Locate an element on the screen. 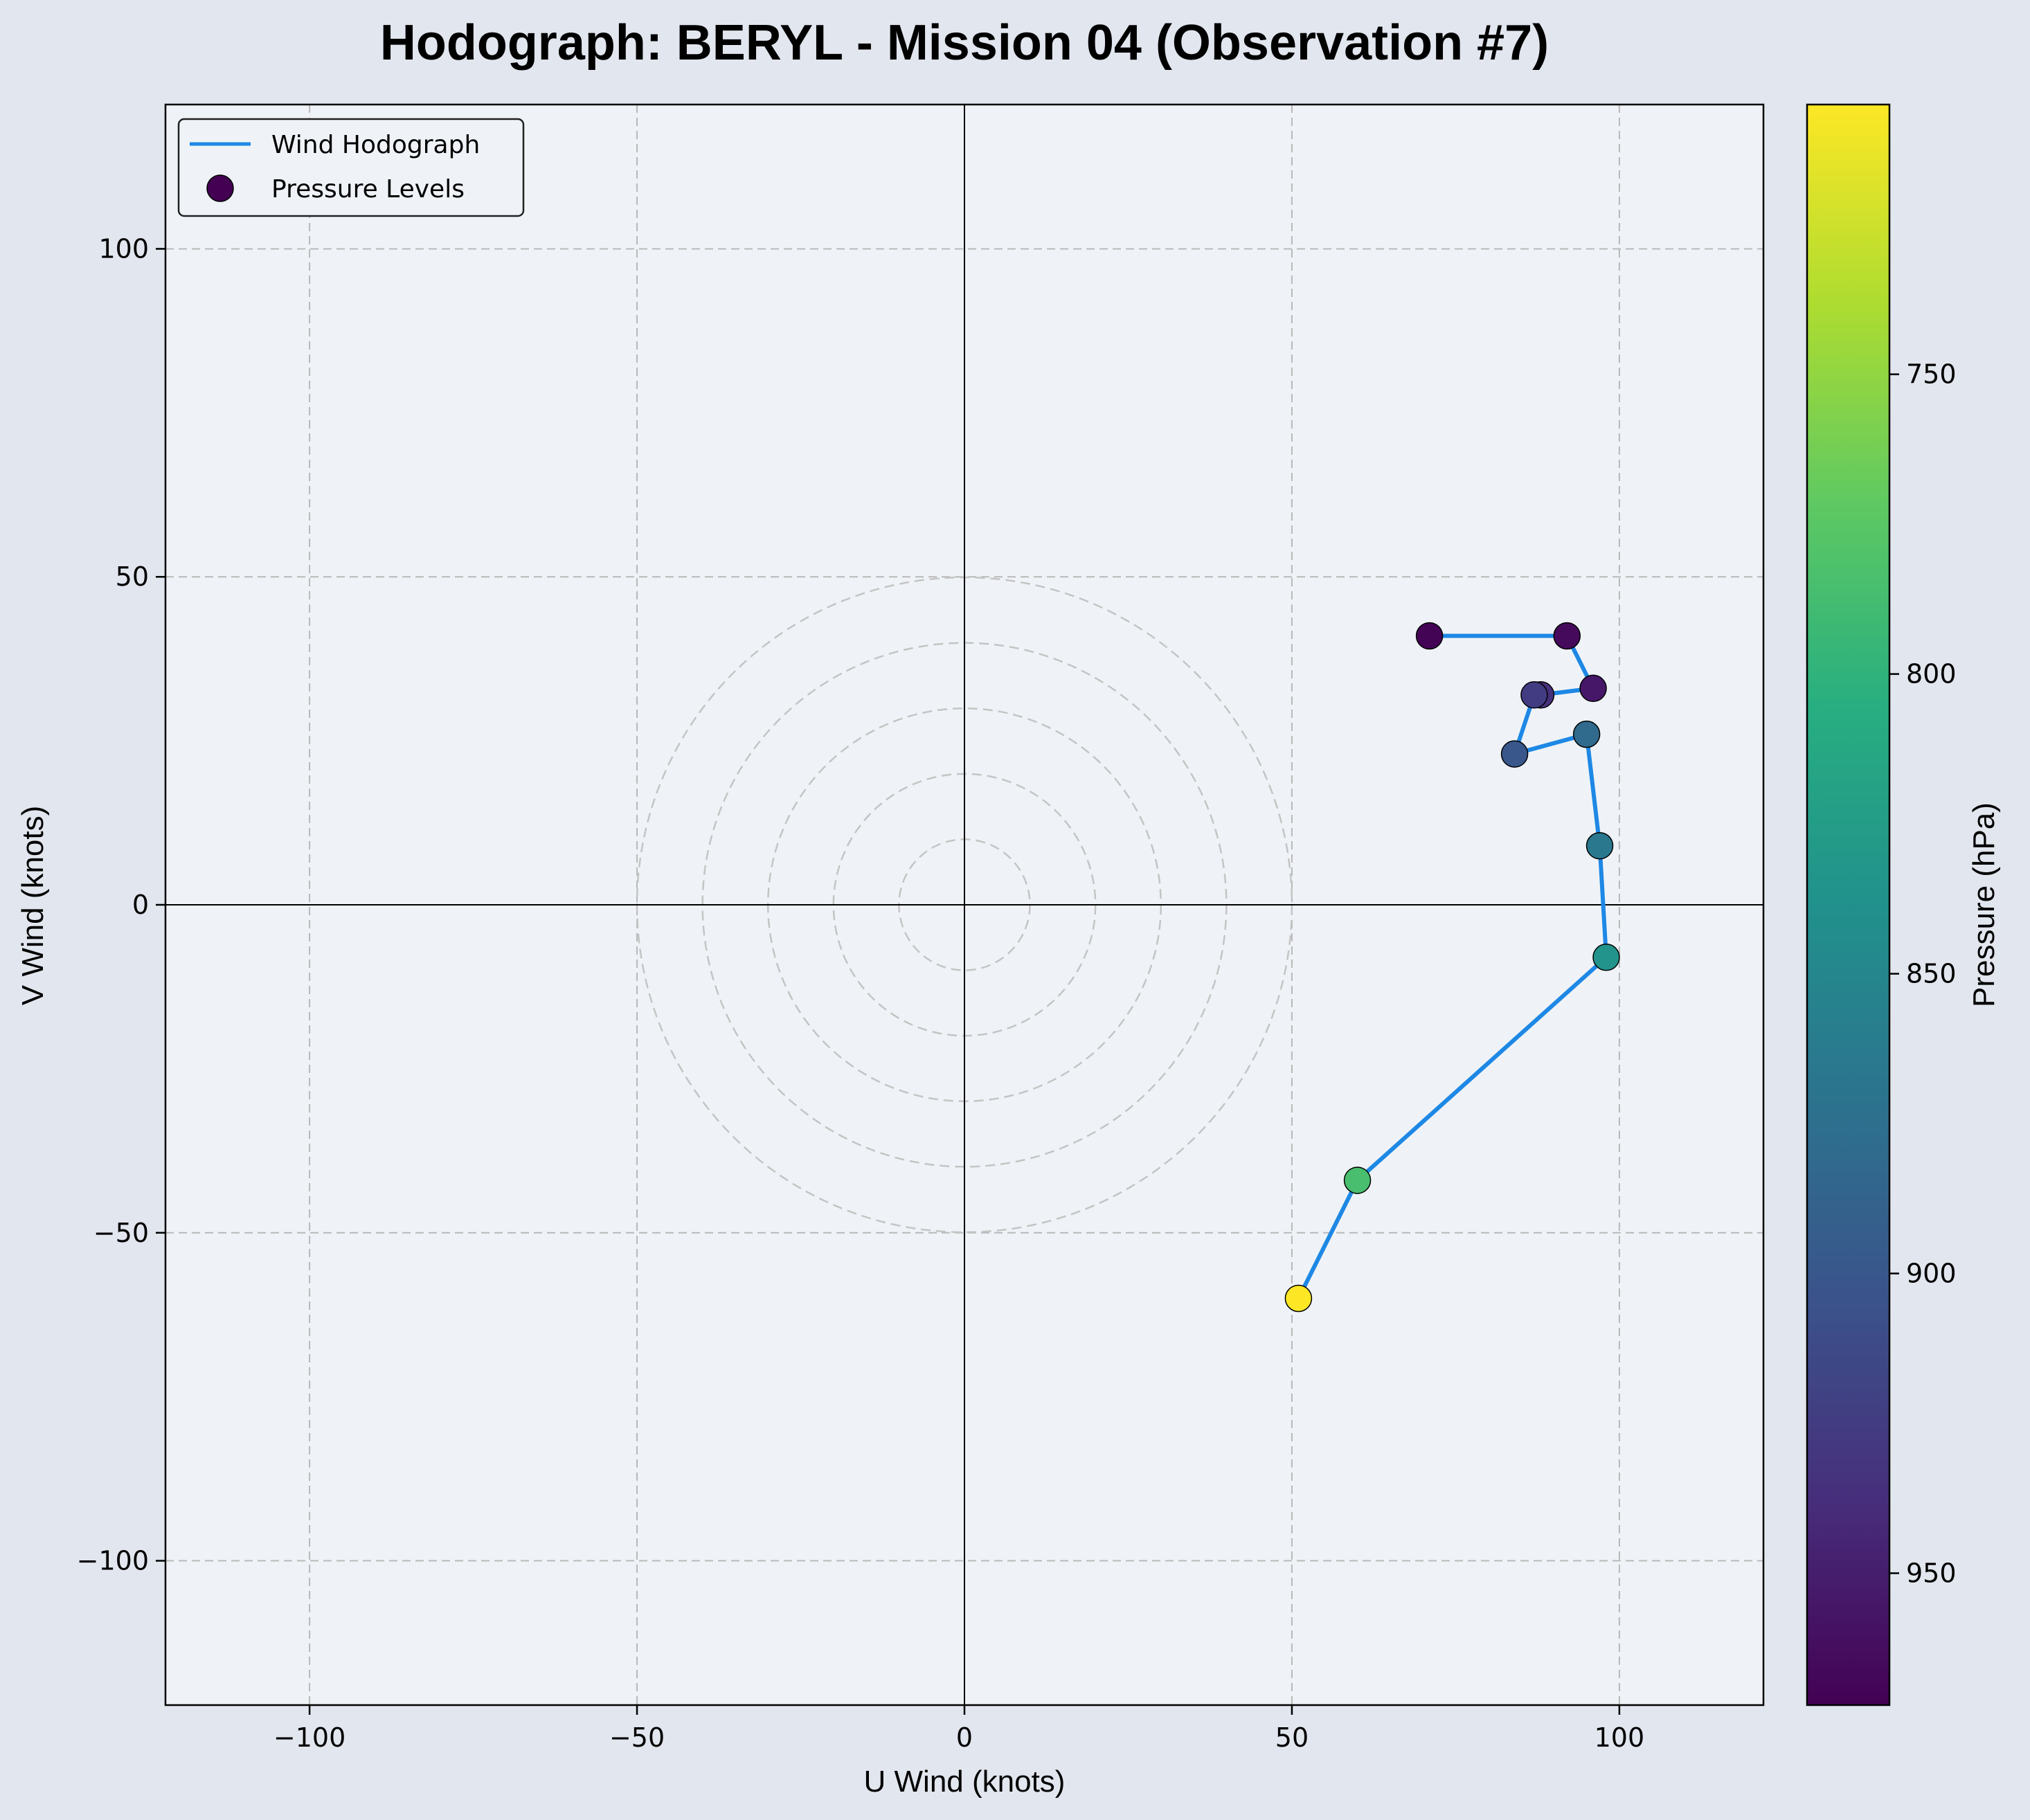 This screenshot has width=2030, height=1820. legend-box is located at coordinates (351, 167).